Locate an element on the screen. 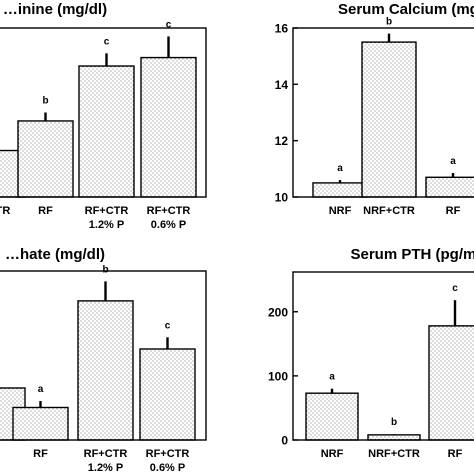 The image size is (474, 474). panel-2-sig-label-3: a is located at coordinates (453, 161).